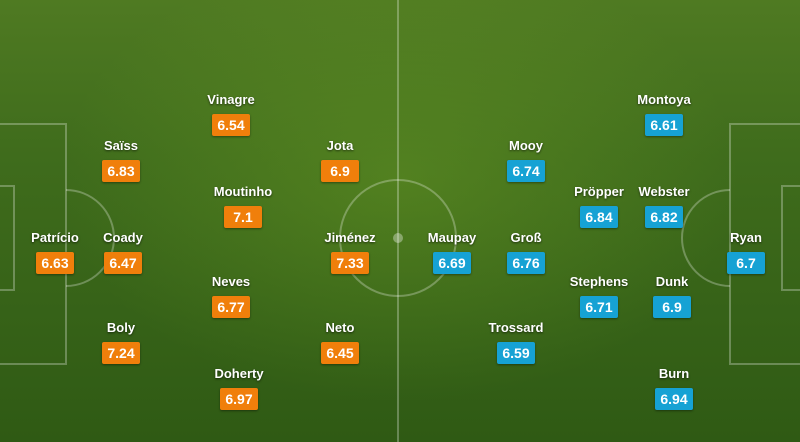 Image resolution: width=800 pixels, height=442 pixels. I want to click on player-vinagre: Vinagre 6.54, so click(231, 114).